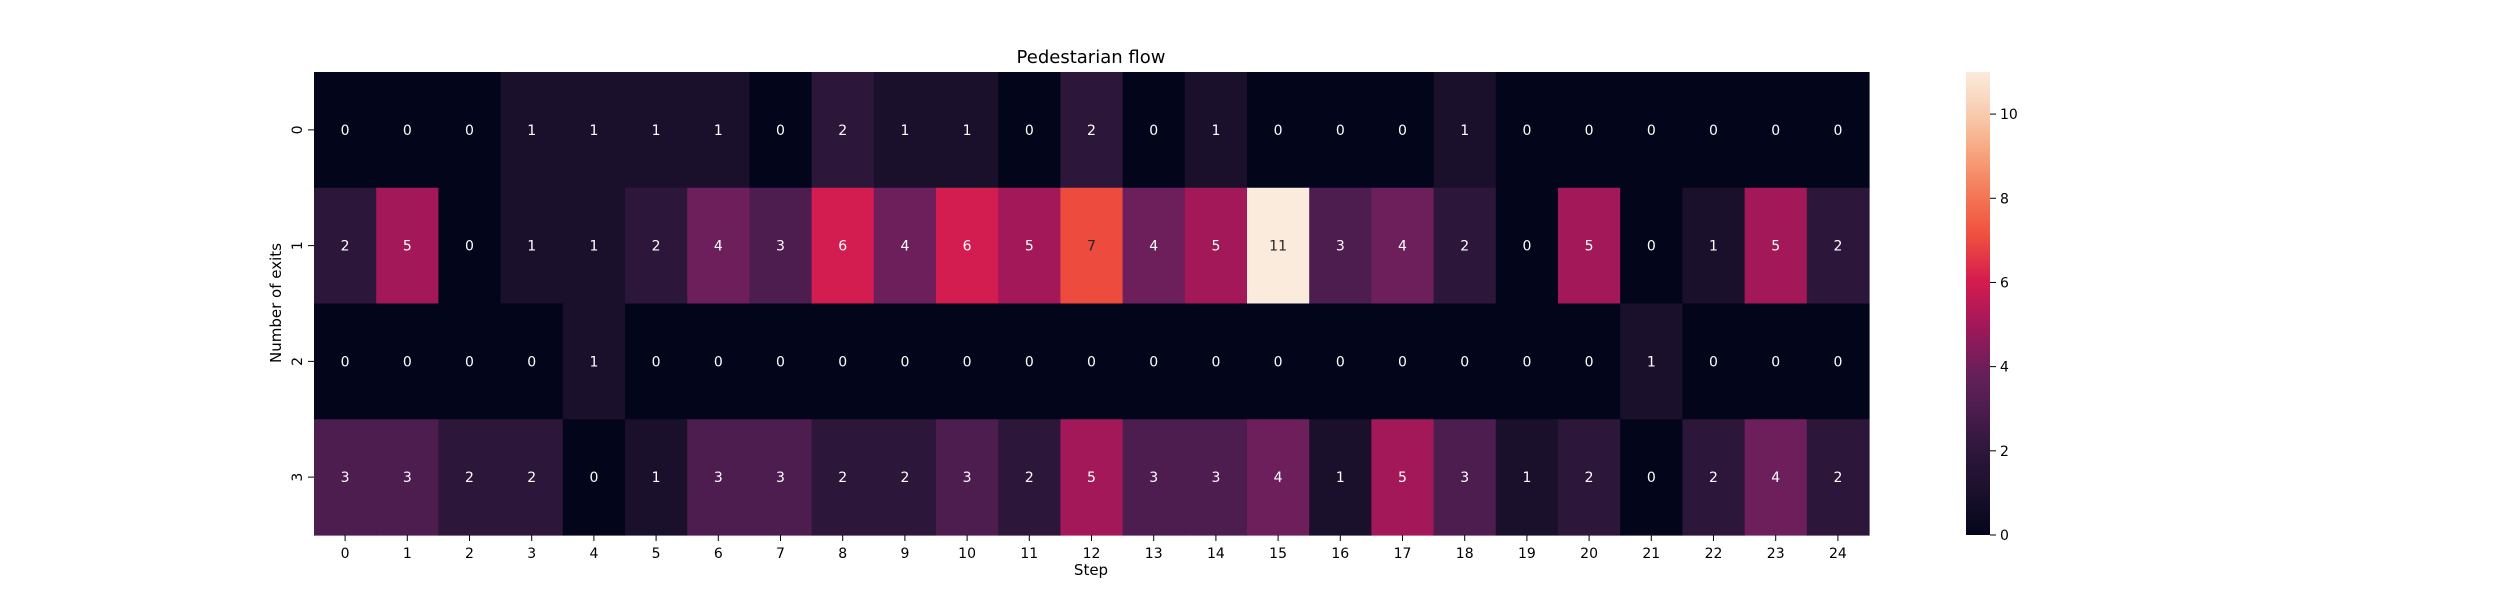 The image size is (2500, 600). Describe the element at coordinates (2004, 283) in the screenshot. I see `colorbar-tick-label: 6` at that location.